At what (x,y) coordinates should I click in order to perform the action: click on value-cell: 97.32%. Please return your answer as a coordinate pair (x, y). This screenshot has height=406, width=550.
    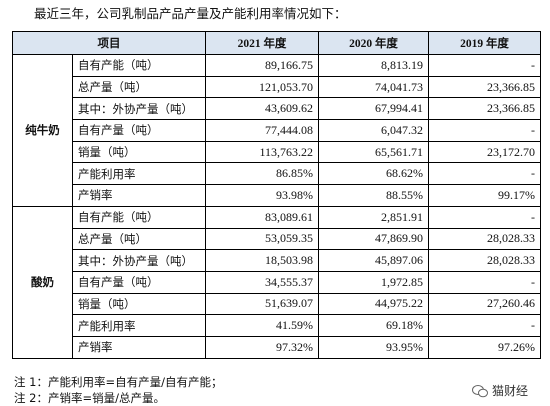
    Looking at the image, I should click on (262, 347).